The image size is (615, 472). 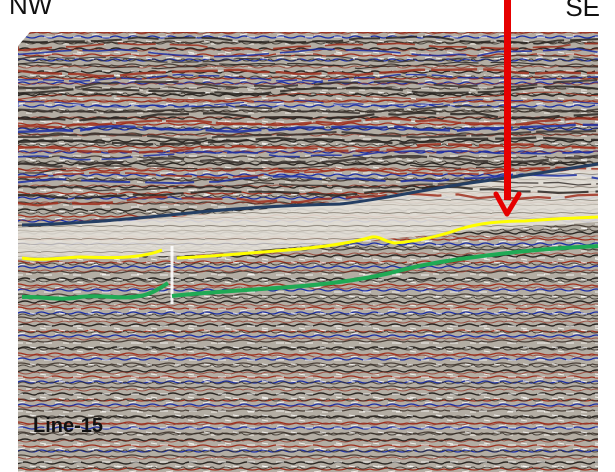 I want to click on yellow-horizon, so click(x=310, y=238).